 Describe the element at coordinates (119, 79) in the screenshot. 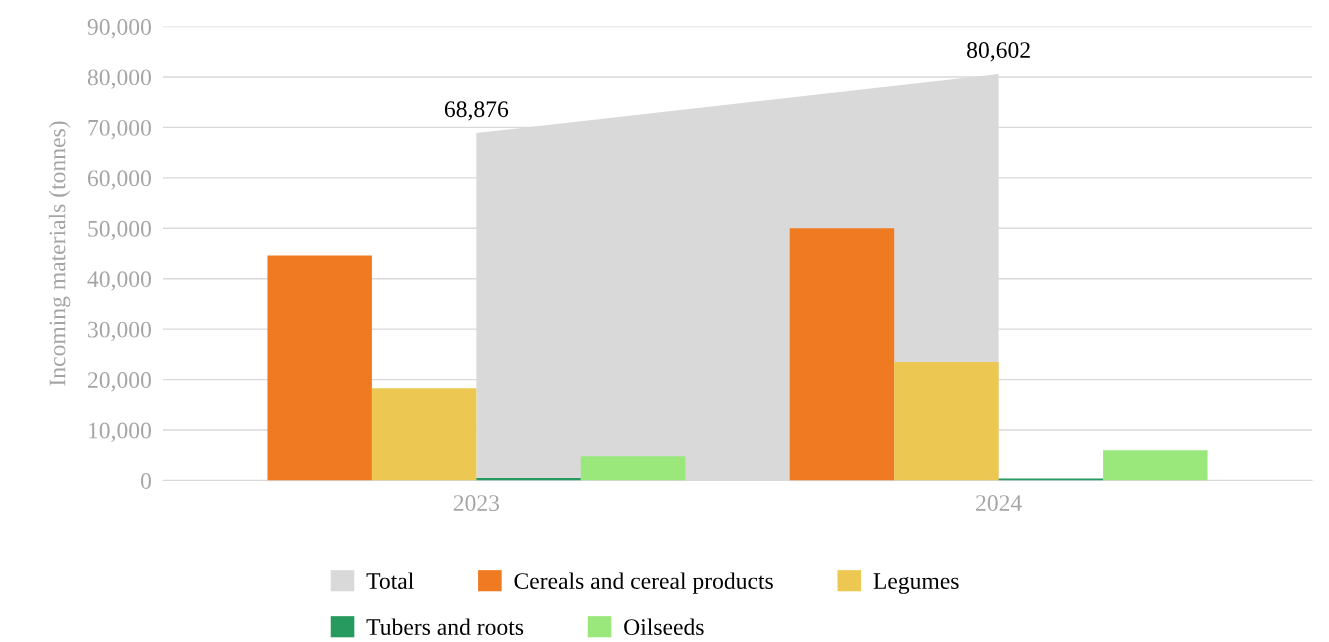

I see `y-tick-label: 80,000` at that location.